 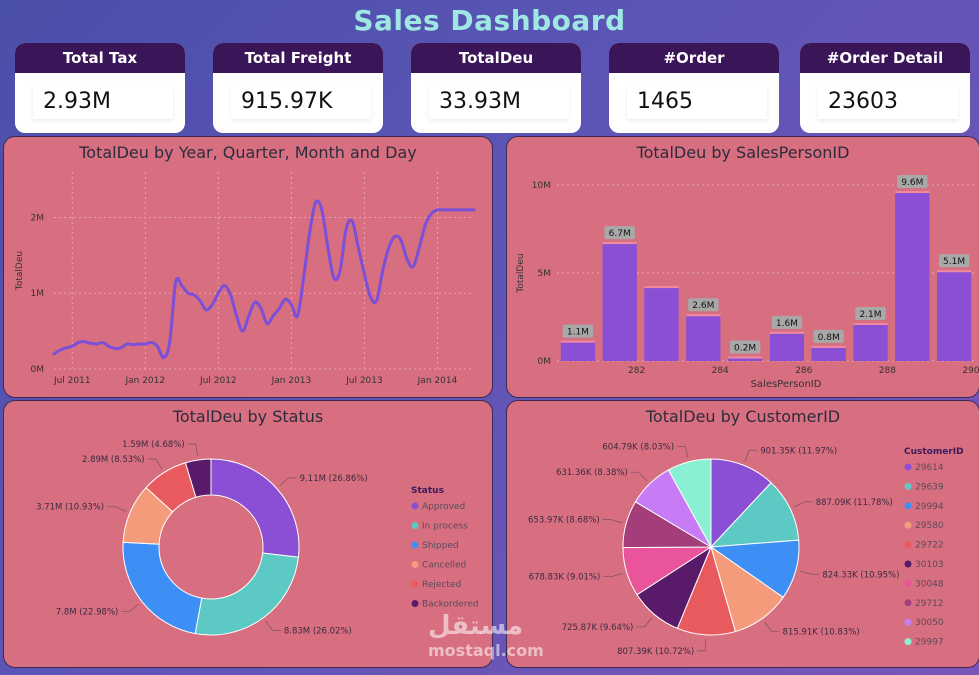 I want to click on legend-item: Backordered, so click(x=450, y=605).